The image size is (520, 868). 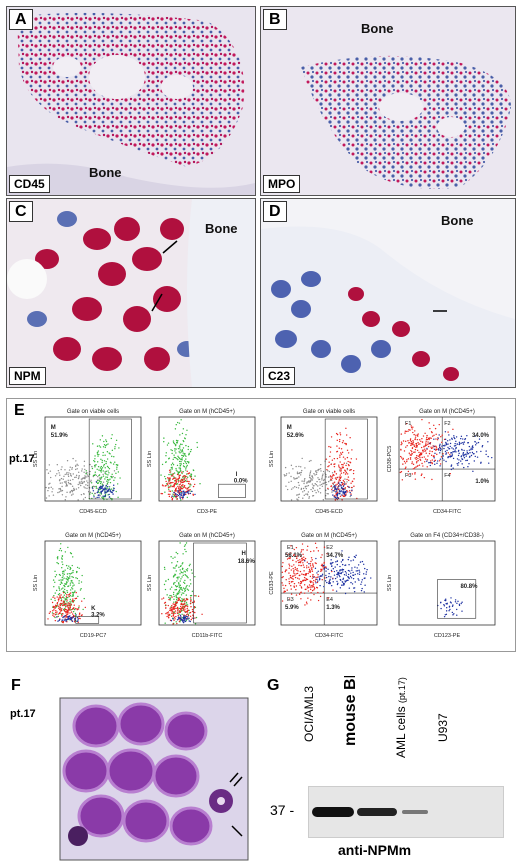 What do you see at coordinates (329, 600) in the screenshot?
I see `quadrant-label: E4` at bounding box center [329, 600].